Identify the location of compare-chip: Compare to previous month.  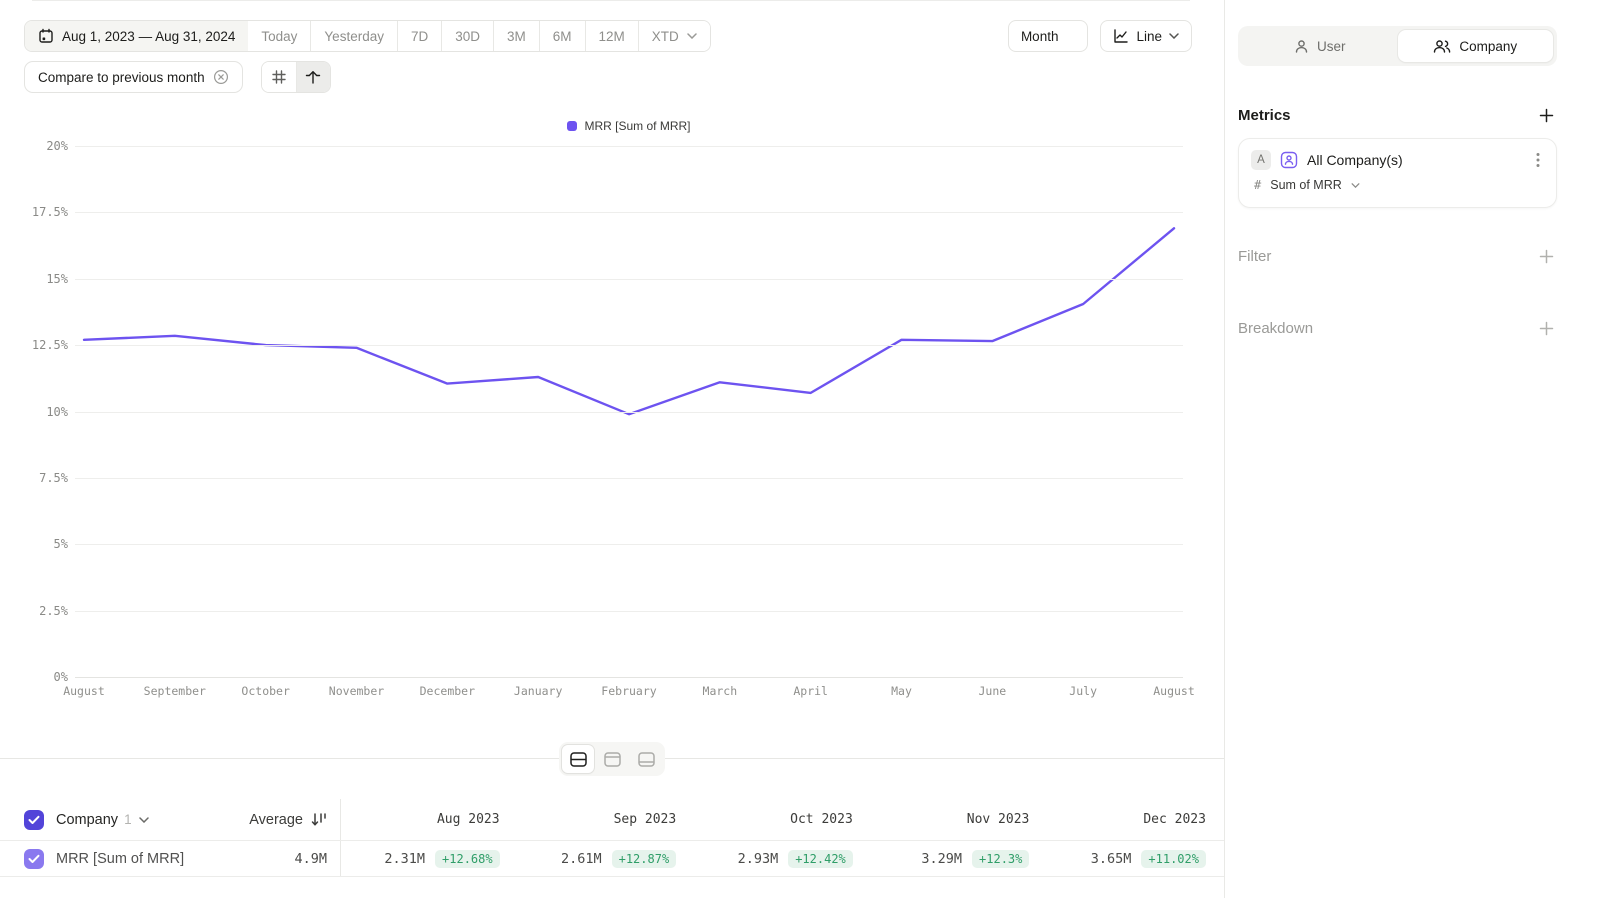
(133, 77).